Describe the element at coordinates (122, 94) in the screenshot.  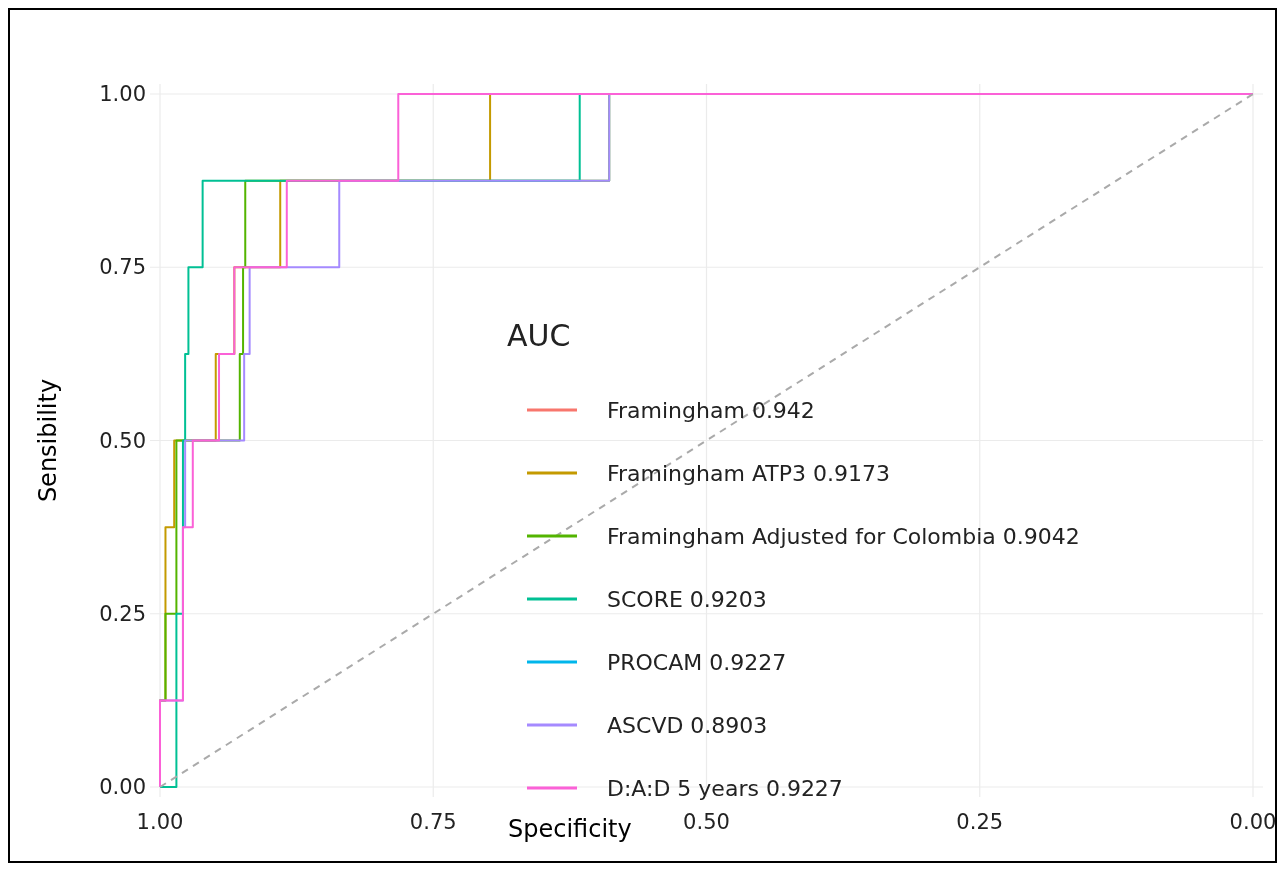
I see `y-tick-label: 1.00` at that location.